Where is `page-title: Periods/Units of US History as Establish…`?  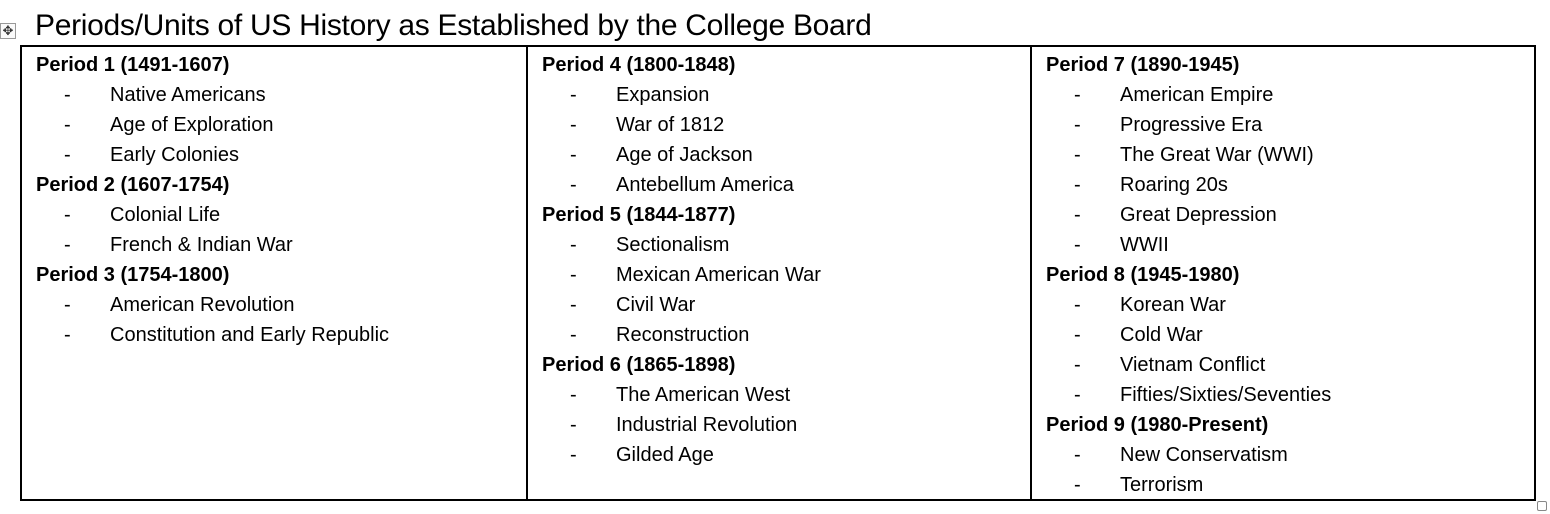
page-title: Periods/Units of US History as Establish… is located at coordinates (453, 25).